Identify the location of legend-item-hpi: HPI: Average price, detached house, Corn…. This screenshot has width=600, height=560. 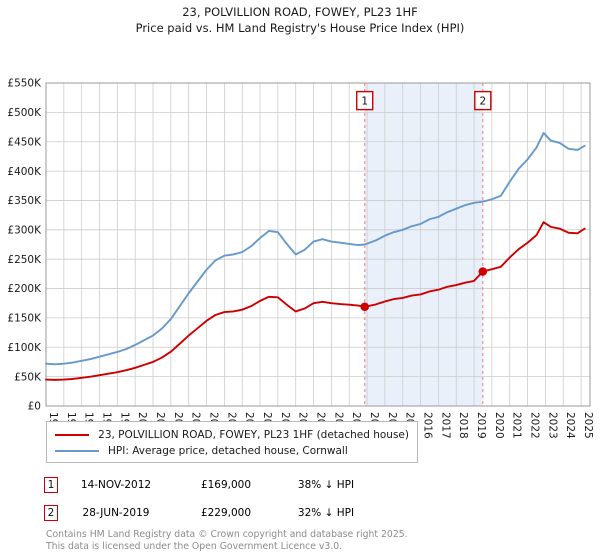
(232, 451).